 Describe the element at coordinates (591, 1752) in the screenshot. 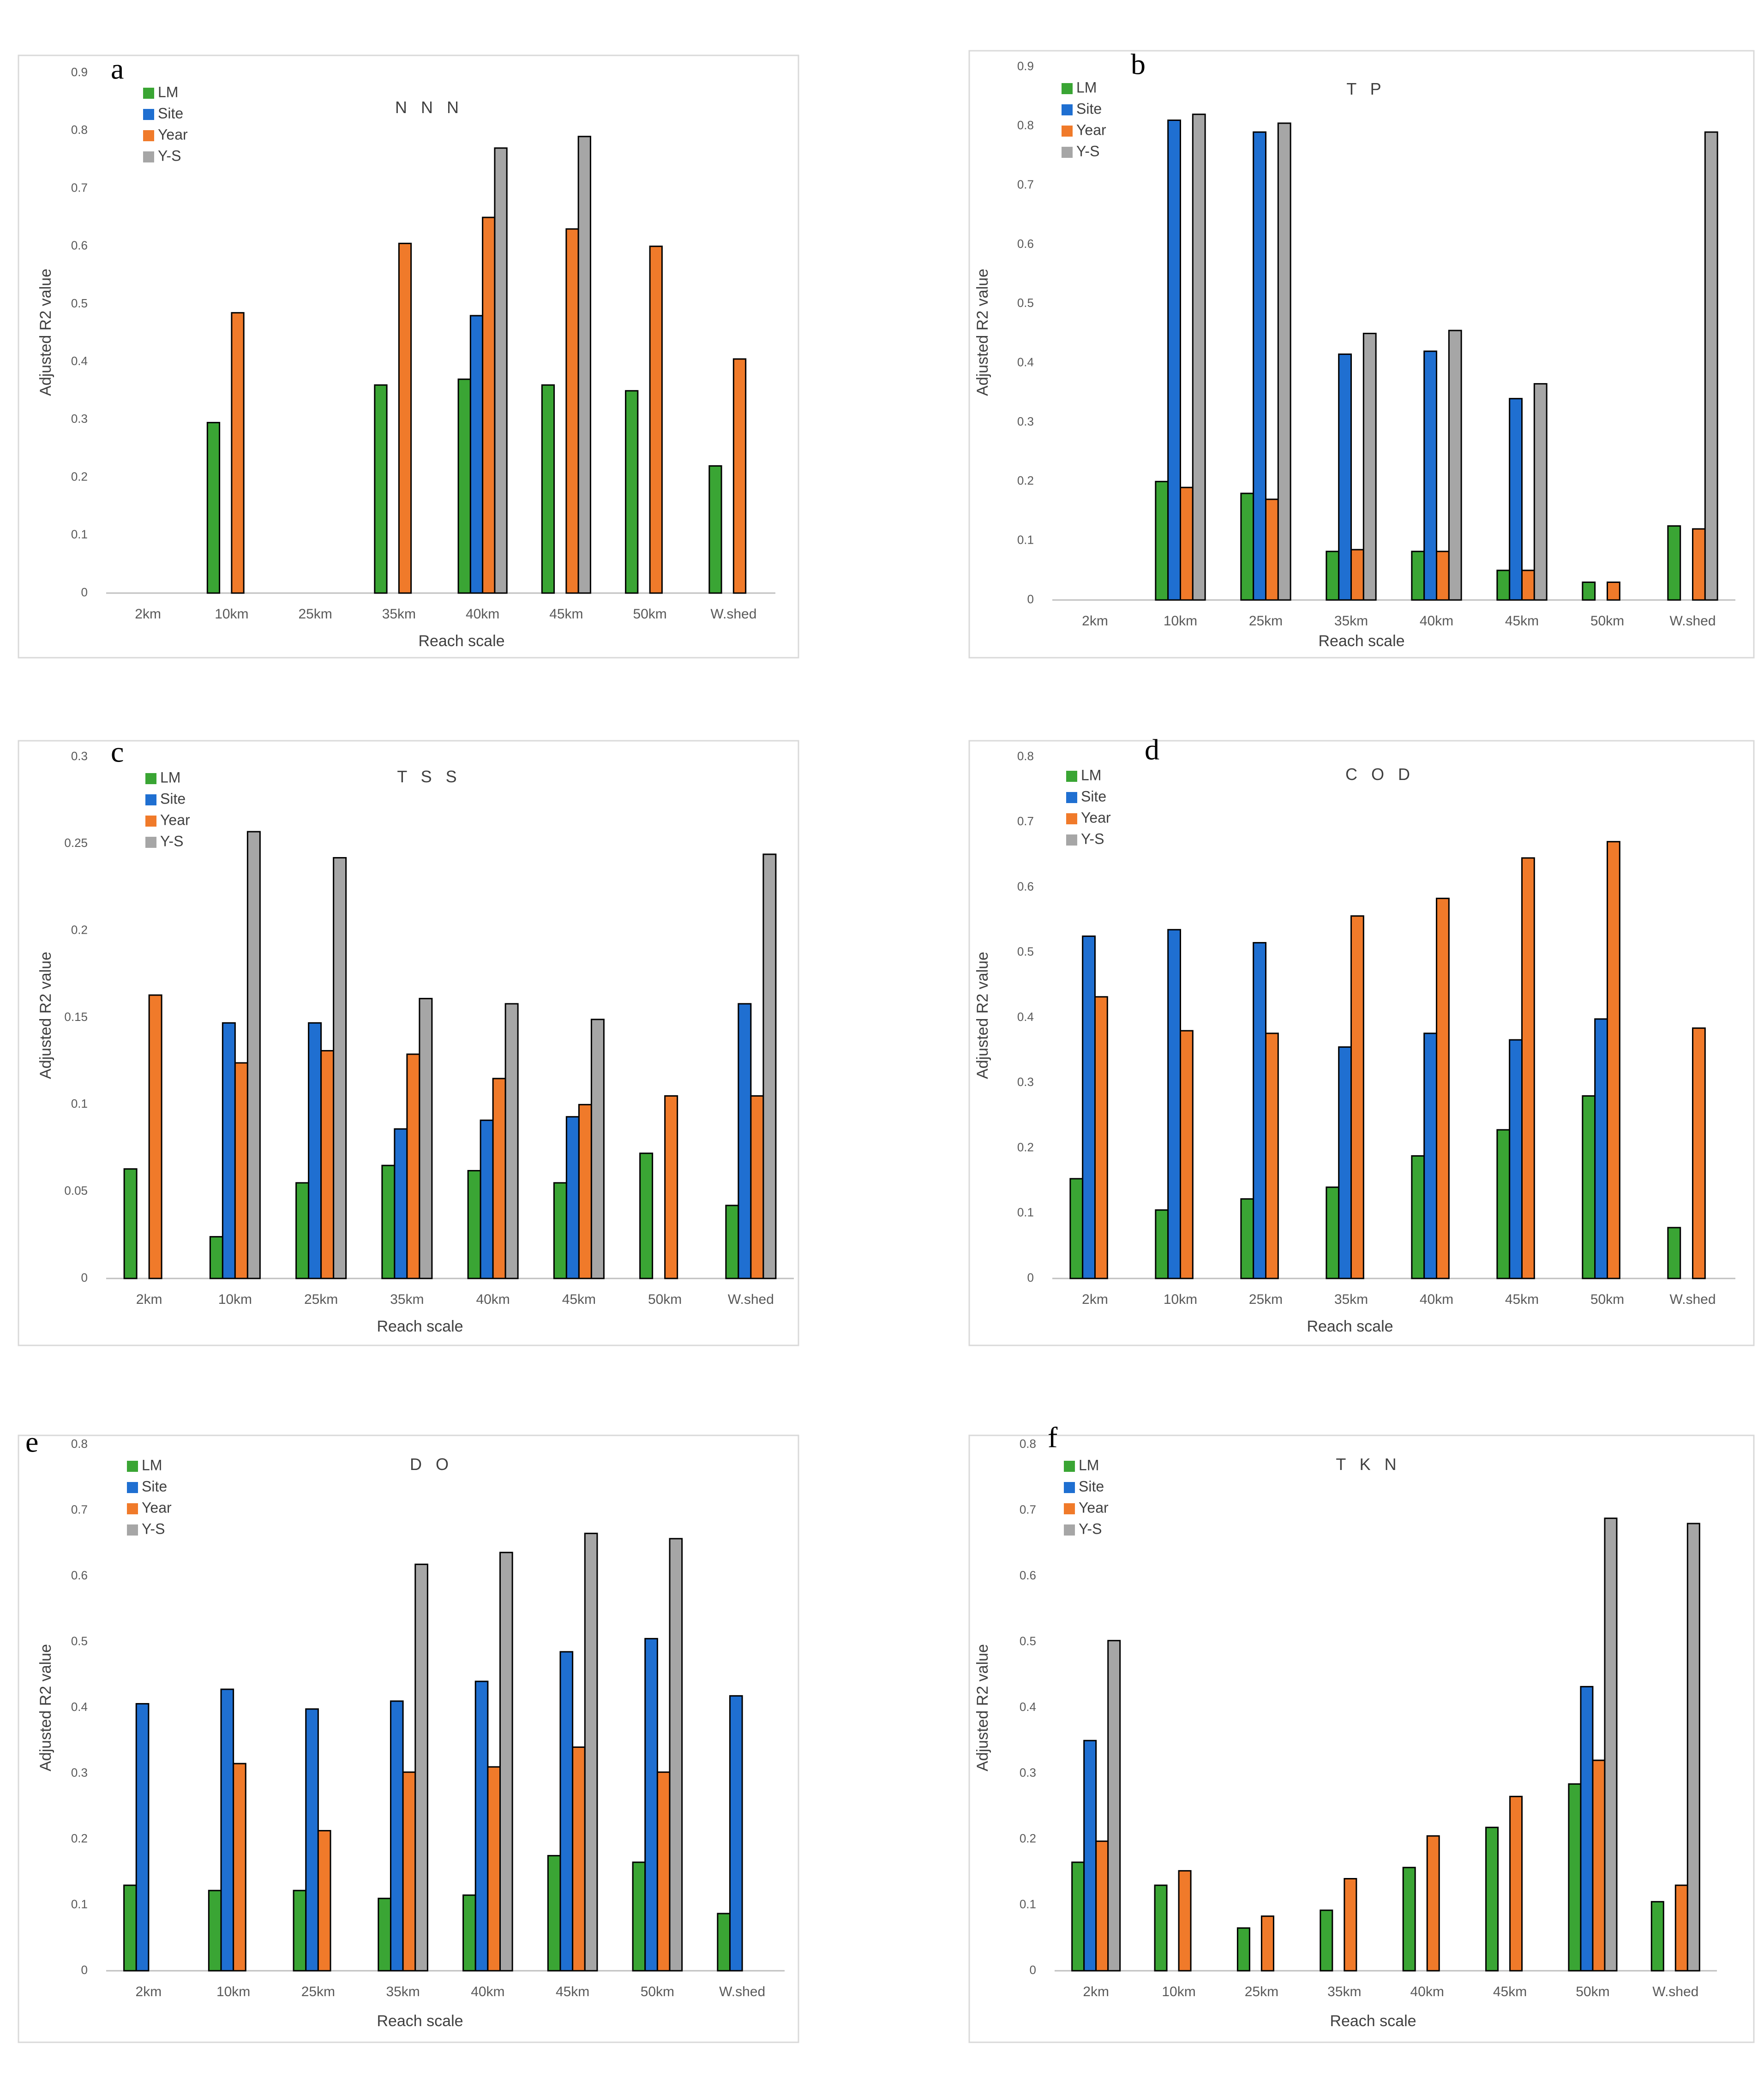

I see `bar-y-s-45km` at that location.